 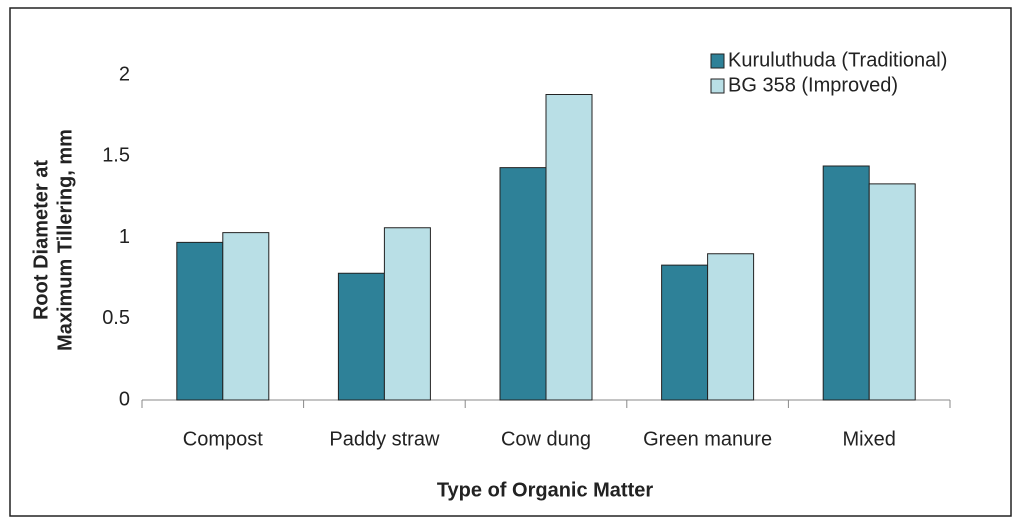 What do you see at coordinates (384, 439) in the screenshot?
I see `x-tick-label: Paddy straw` at bounding box center [384, 439].